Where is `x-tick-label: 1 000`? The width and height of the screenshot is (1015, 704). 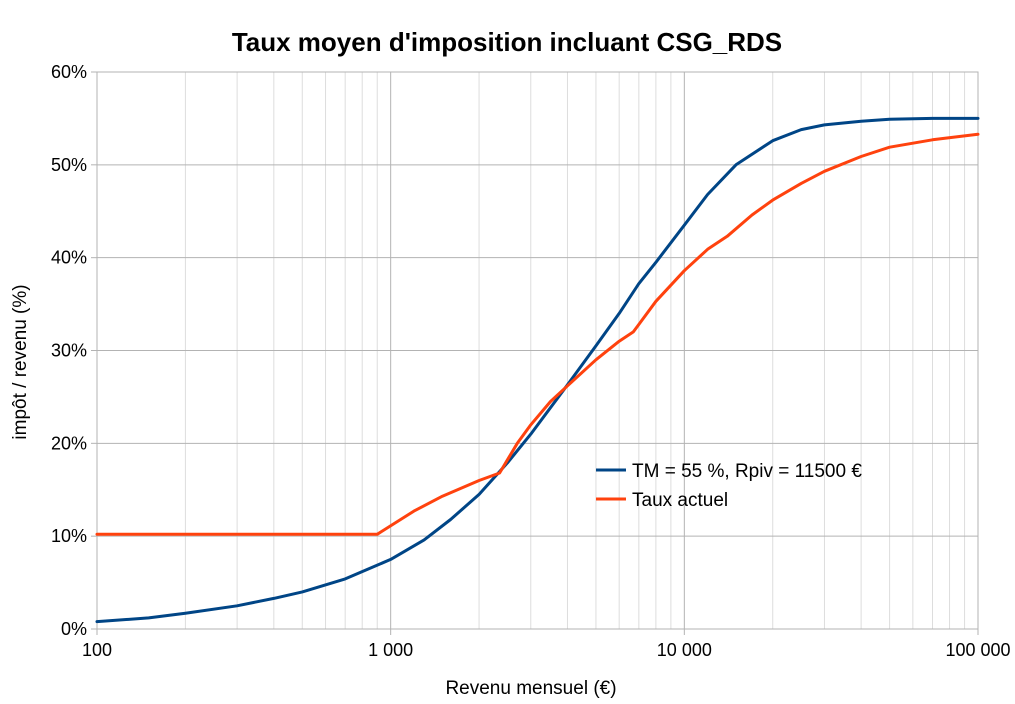
x-tick-label: 1 000 is located at coordinates (390, 650).